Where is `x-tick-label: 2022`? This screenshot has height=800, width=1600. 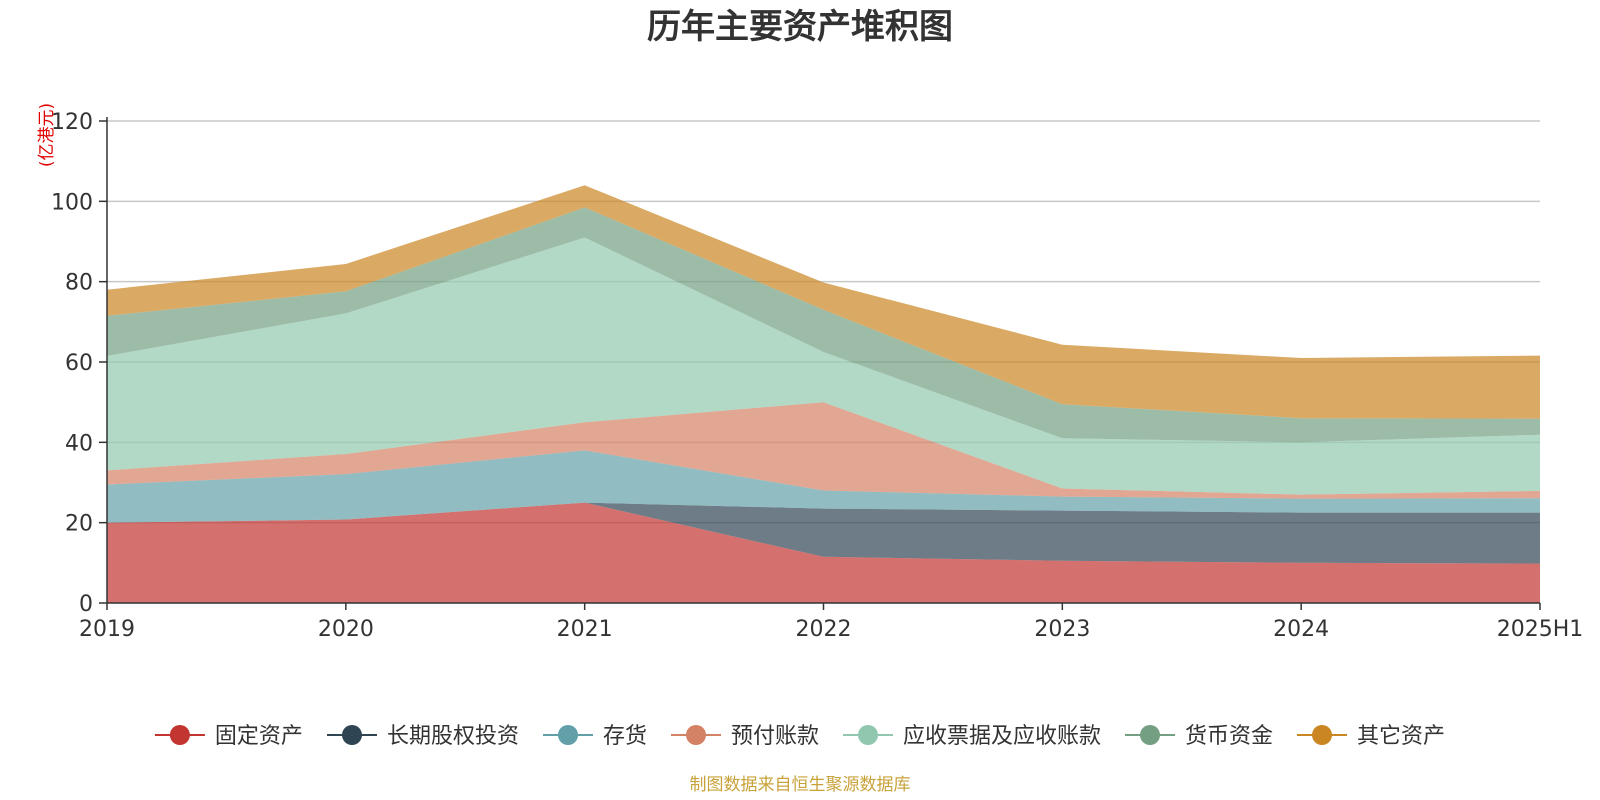
x-tick-label: 2022 is located at coordinates (824, 629).